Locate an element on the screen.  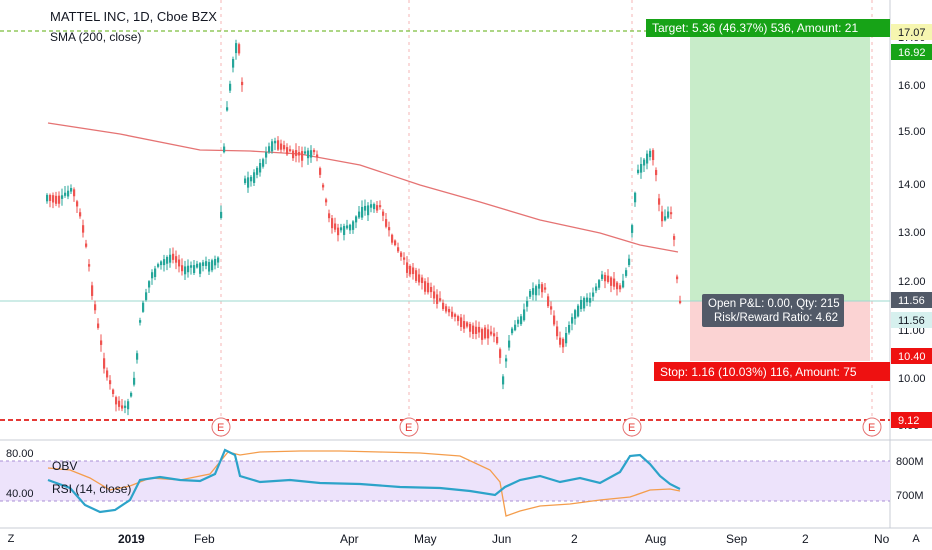
symbol-title: MATTEL INC, 1D, Cboe BZX is located at coordinates (133, 16).